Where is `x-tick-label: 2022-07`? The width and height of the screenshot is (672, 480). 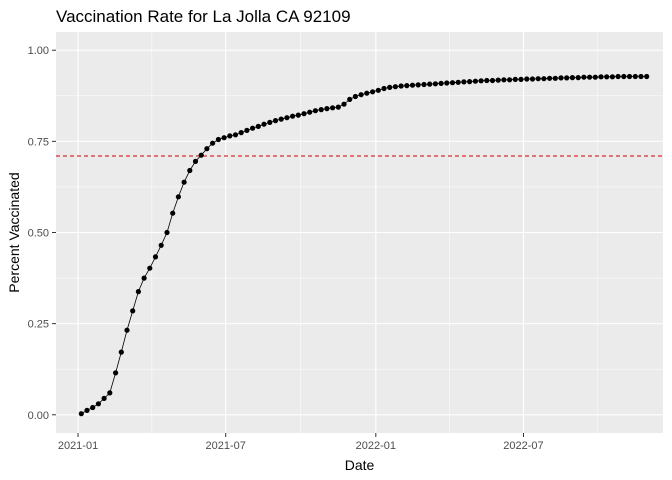 x-tick-label: 2022-07 is located at coordinates (523, 446).